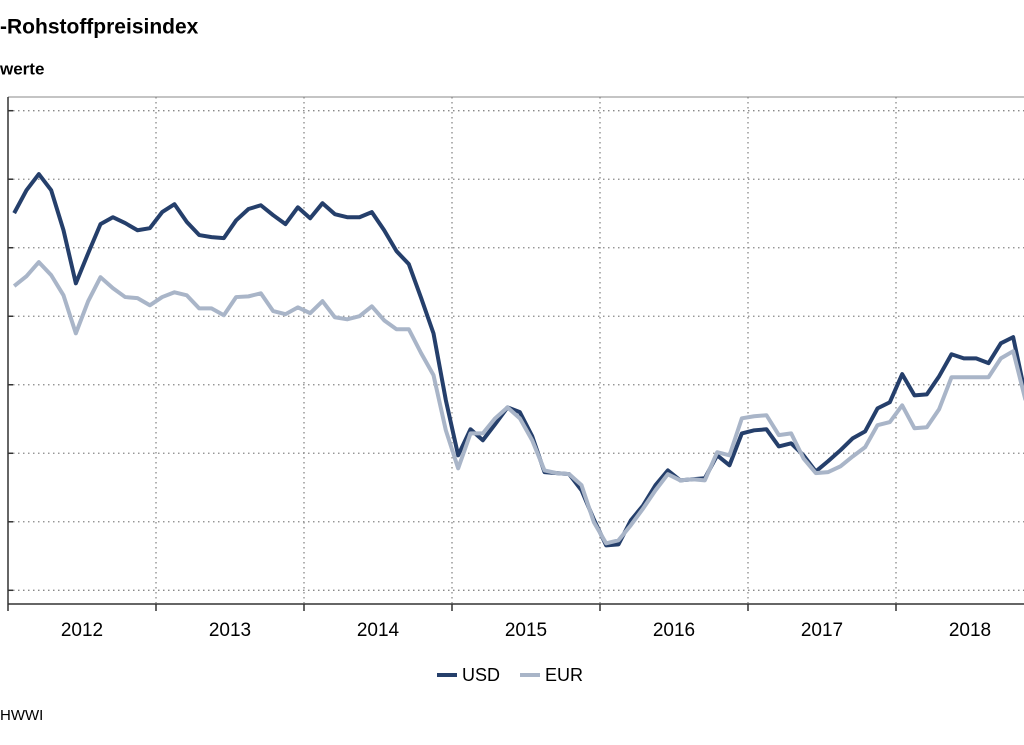 Image resolution: width=1024 pixels, height=745 pixels. I want to click on x-tick-label: 2017, so click(822, 630).